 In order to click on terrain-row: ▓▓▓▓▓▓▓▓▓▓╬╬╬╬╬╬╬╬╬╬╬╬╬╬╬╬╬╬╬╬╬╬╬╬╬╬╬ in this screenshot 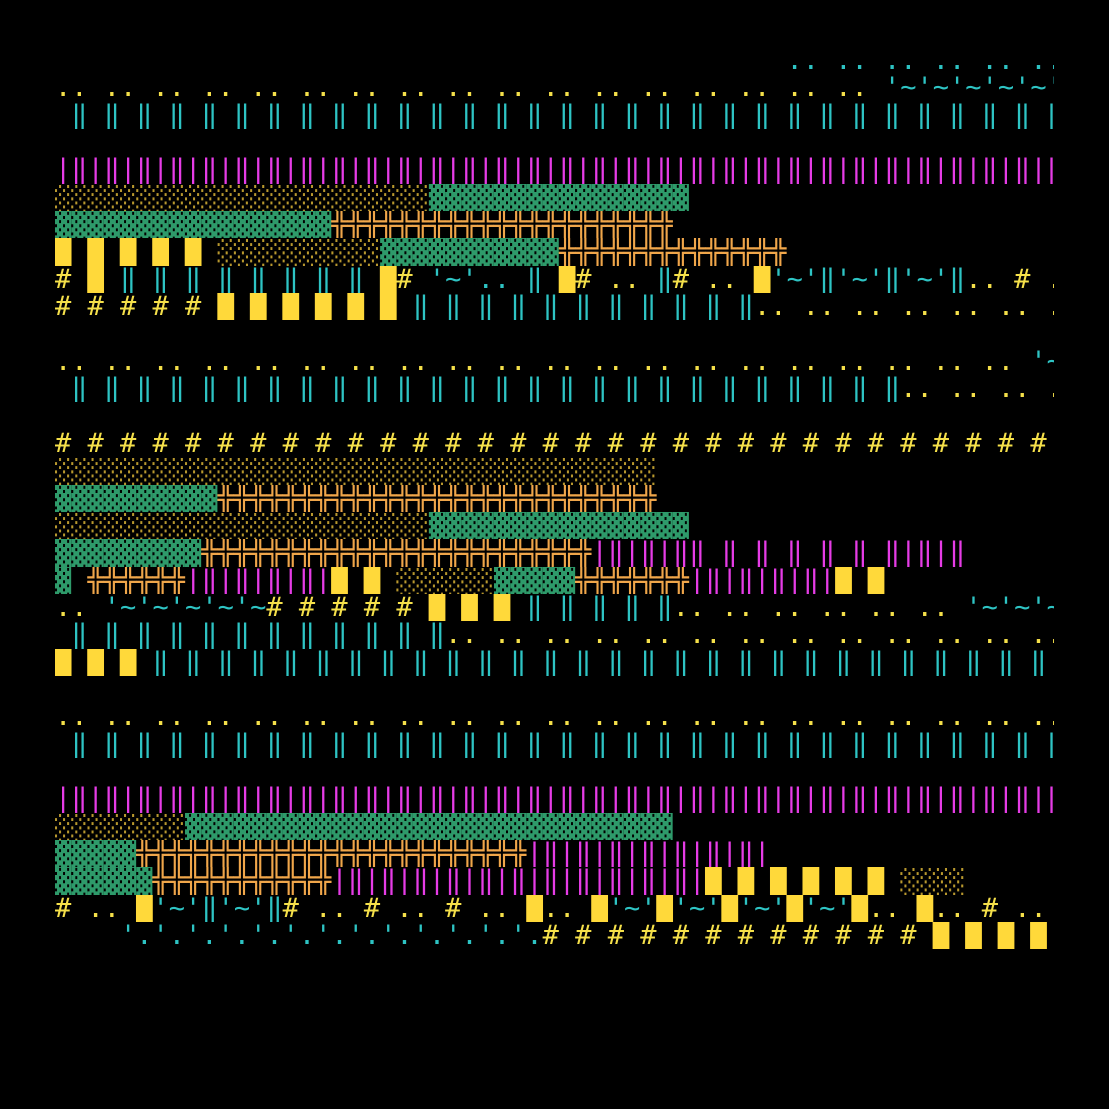, I will do `click(554, 498)`.